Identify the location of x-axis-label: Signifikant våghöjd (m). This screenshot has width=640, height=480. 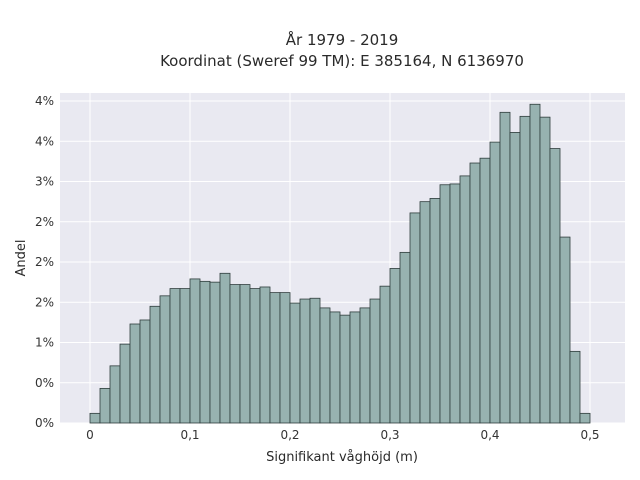
(342, 457).